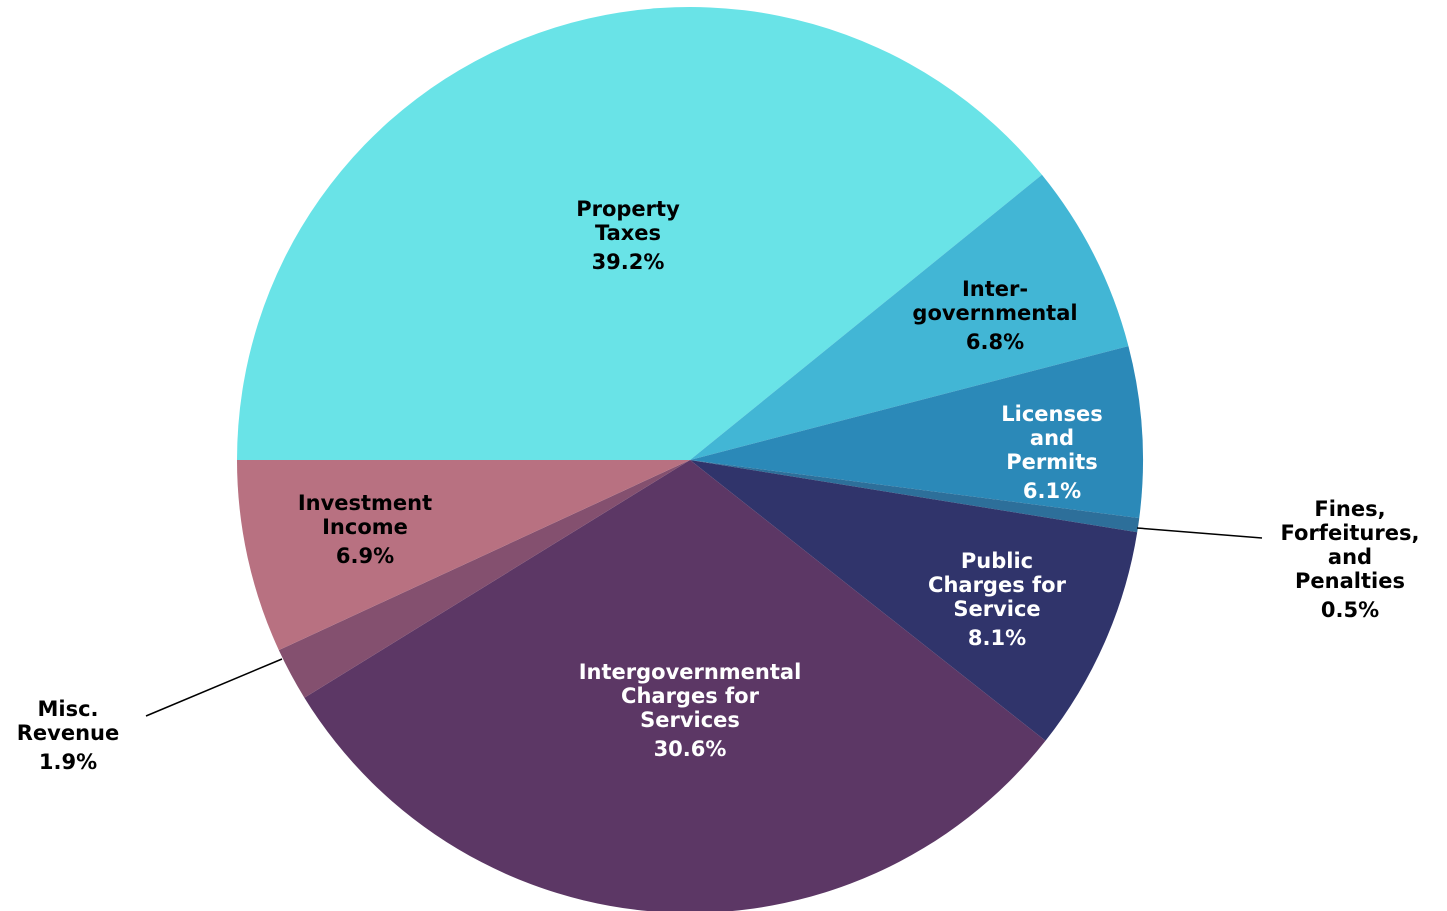 Image resolution: width=1447 pixels, height=911 pixels. What do you see at coordinates (1052, 462) in the screenshot?
I see `slice-label-line: Permits` at bounding box center [1052, 462].